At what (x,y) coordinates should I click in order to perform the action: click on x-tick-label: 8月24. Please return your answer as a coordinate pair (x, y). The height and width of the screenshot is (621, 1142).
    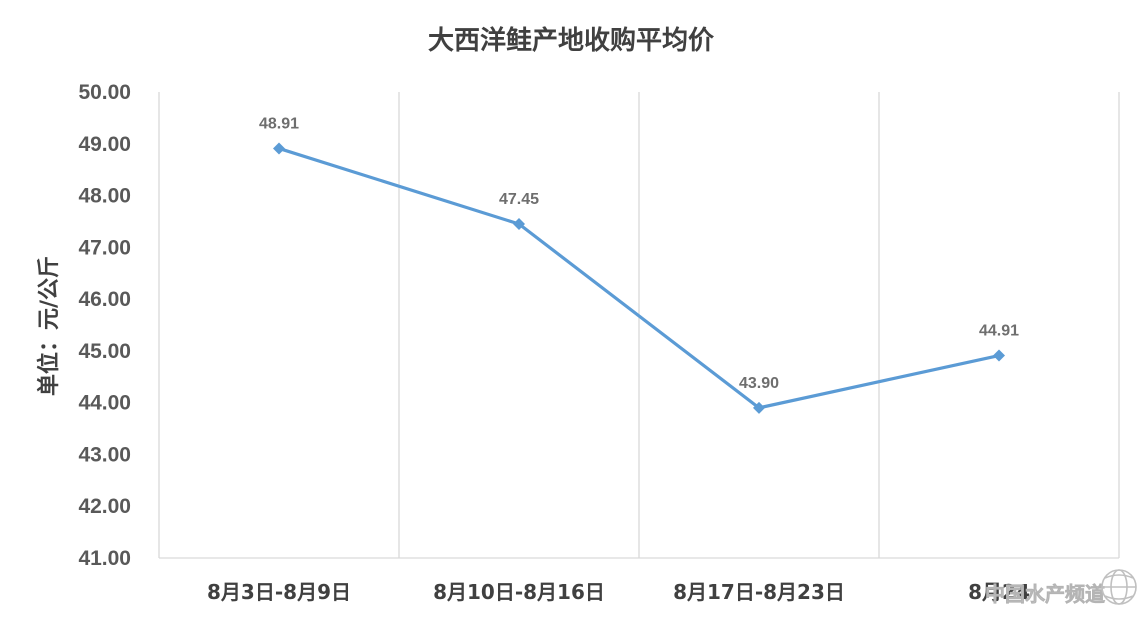
    Looking at the image, I should click on (999, 592).